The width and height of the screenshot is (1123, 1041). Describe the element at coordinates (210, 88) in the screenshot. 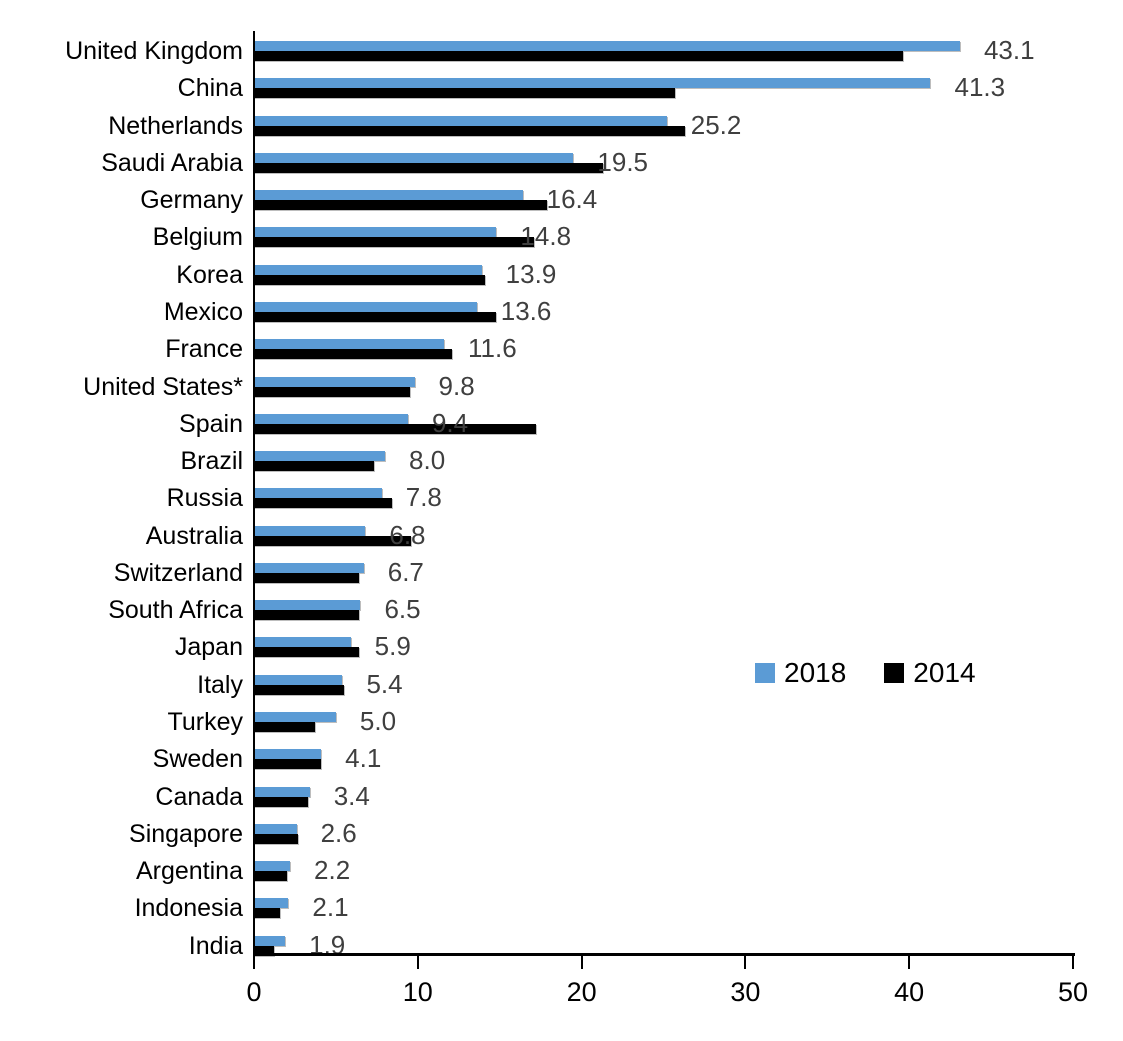

I see `category-label: China` at that location.